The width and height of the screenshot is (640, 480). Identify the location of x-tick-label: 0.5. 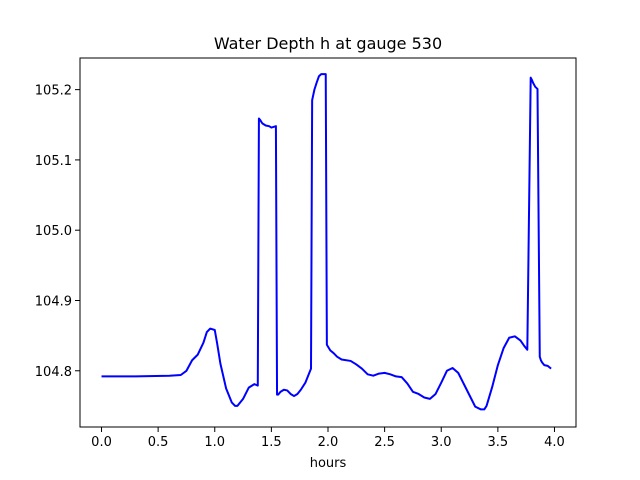
(158, 442).